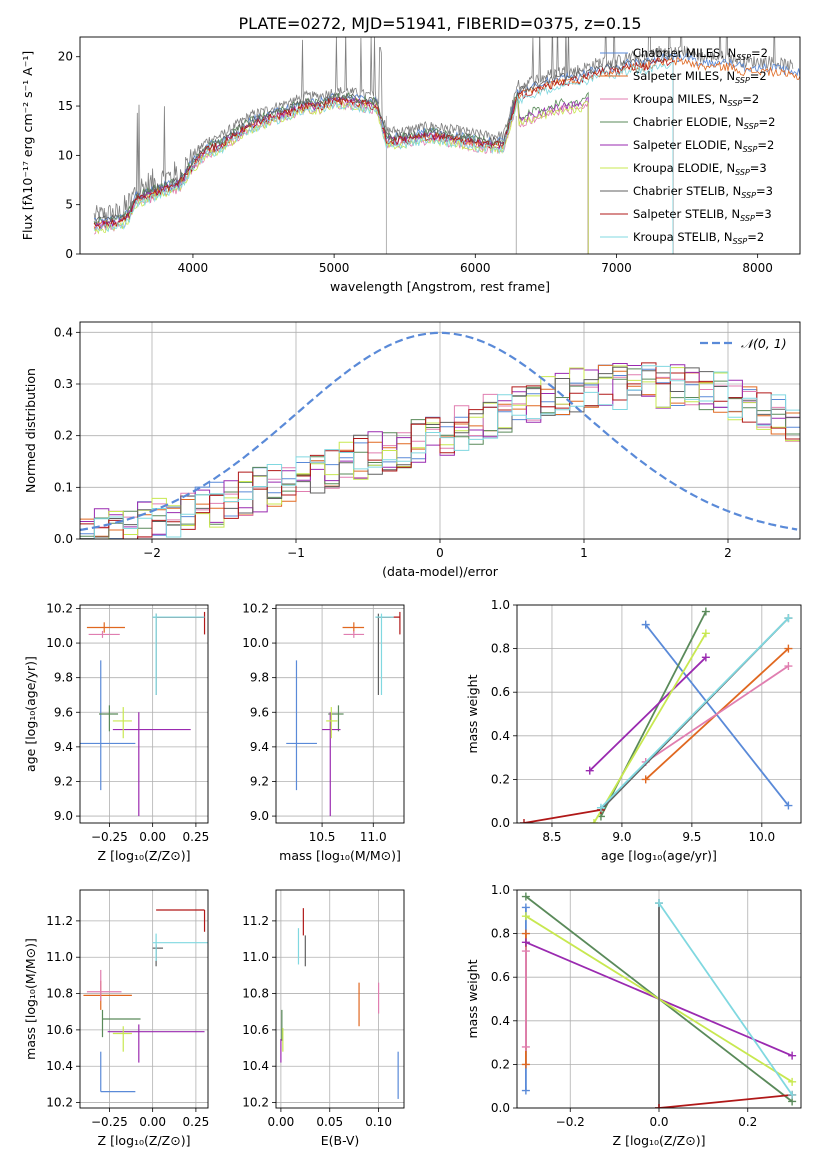 Image resolution: width=819 pixels, height=1170 pixels. Describe the element at coordinates (30, 430) in the screenshot. I see `y-axis-label: Normed distribution` at that location.